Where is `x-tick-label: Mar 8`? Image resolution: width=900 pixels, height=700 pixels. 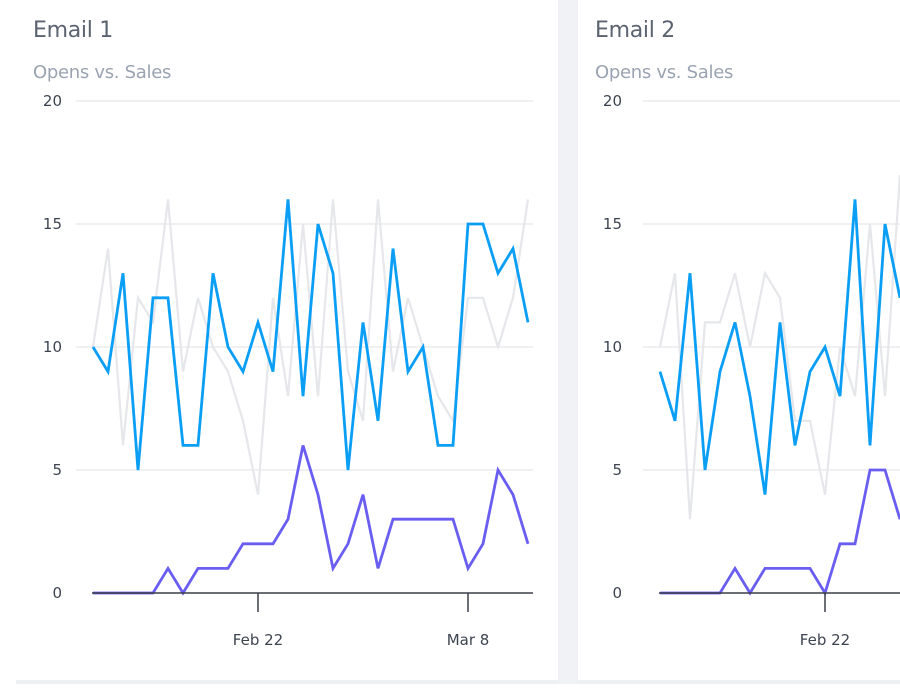 x-tick-label: Mar 8 is located at coordinates (468, 640).